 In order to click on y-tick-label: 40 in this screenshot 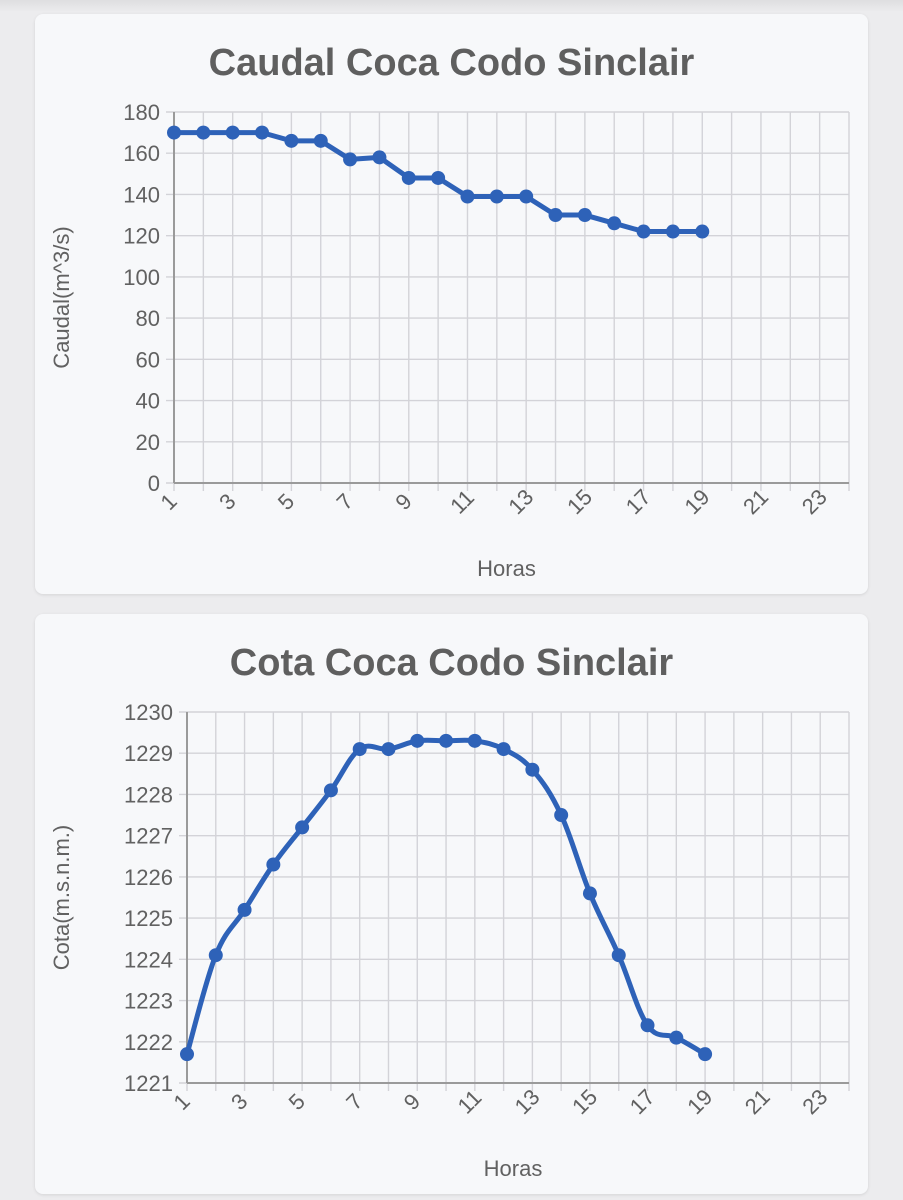, I will do `click(148, 401)`.